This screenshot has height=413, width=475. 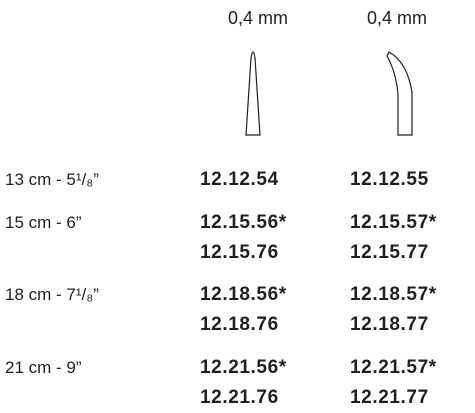 I want to click on curved-tip-icon, so click(x=399, y=93).